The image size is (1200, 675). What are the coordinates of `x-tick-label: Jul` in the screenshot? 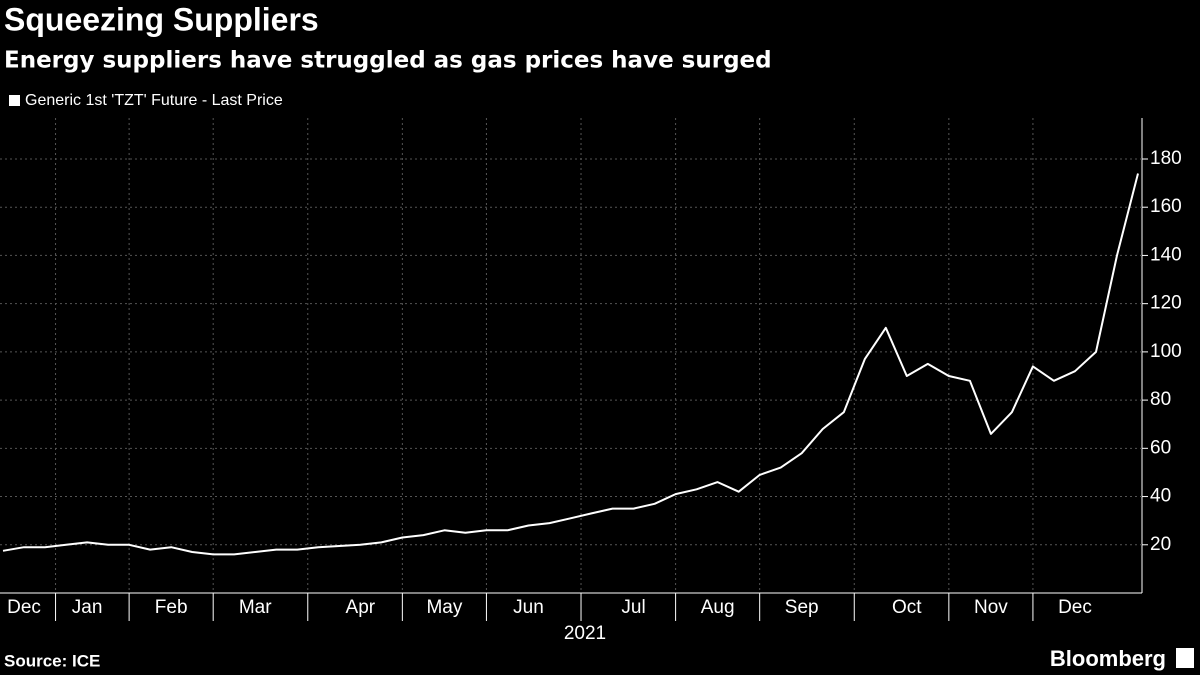 It's located at (633, 607).